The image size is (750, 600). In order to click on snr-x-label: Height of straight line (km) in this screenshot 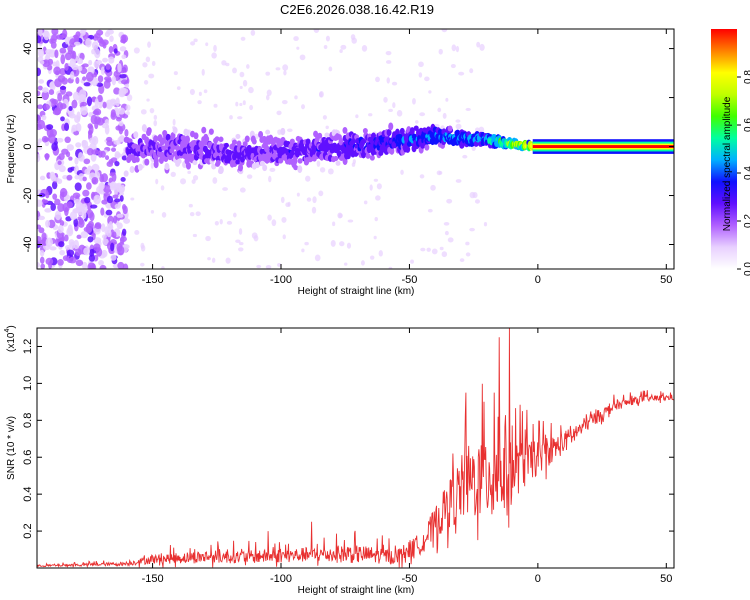, I will do `click(356, 590)`.